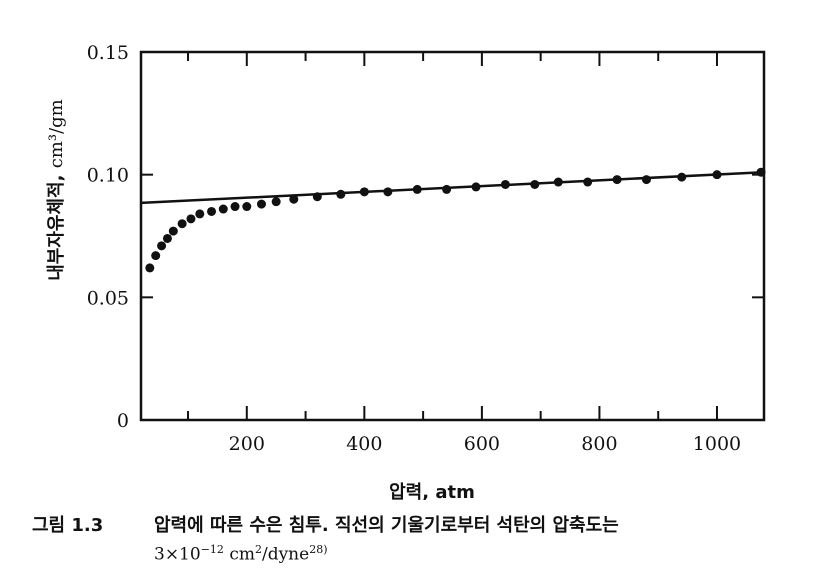 The width and height of the screenshot is (837, 575). Describe the element at coordinates (212, 549) in the screenshot. I see `caption-exponent: −12` at that location.